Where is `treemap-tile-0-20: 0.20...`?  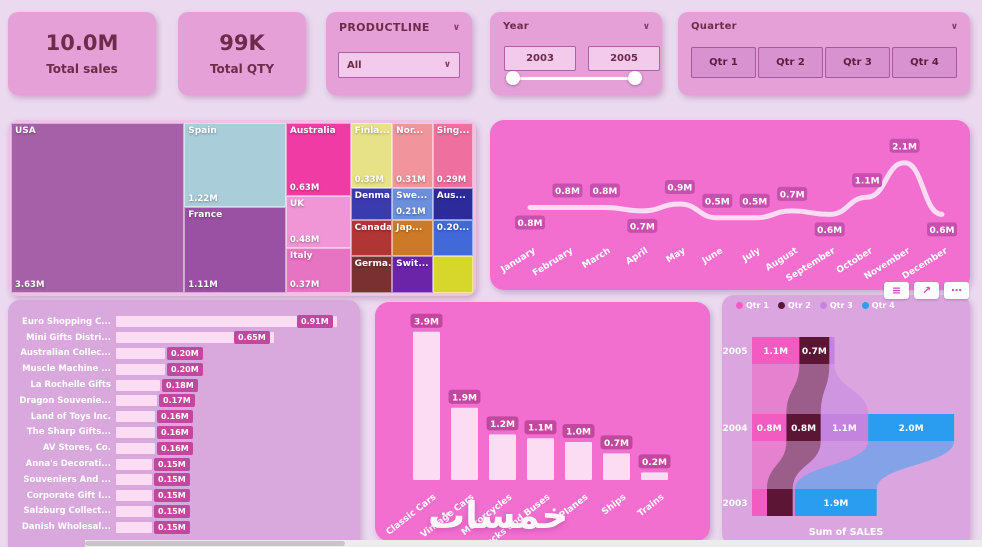 treemap-tile-0-20: 0.20... is located at coordinates (452, 237).